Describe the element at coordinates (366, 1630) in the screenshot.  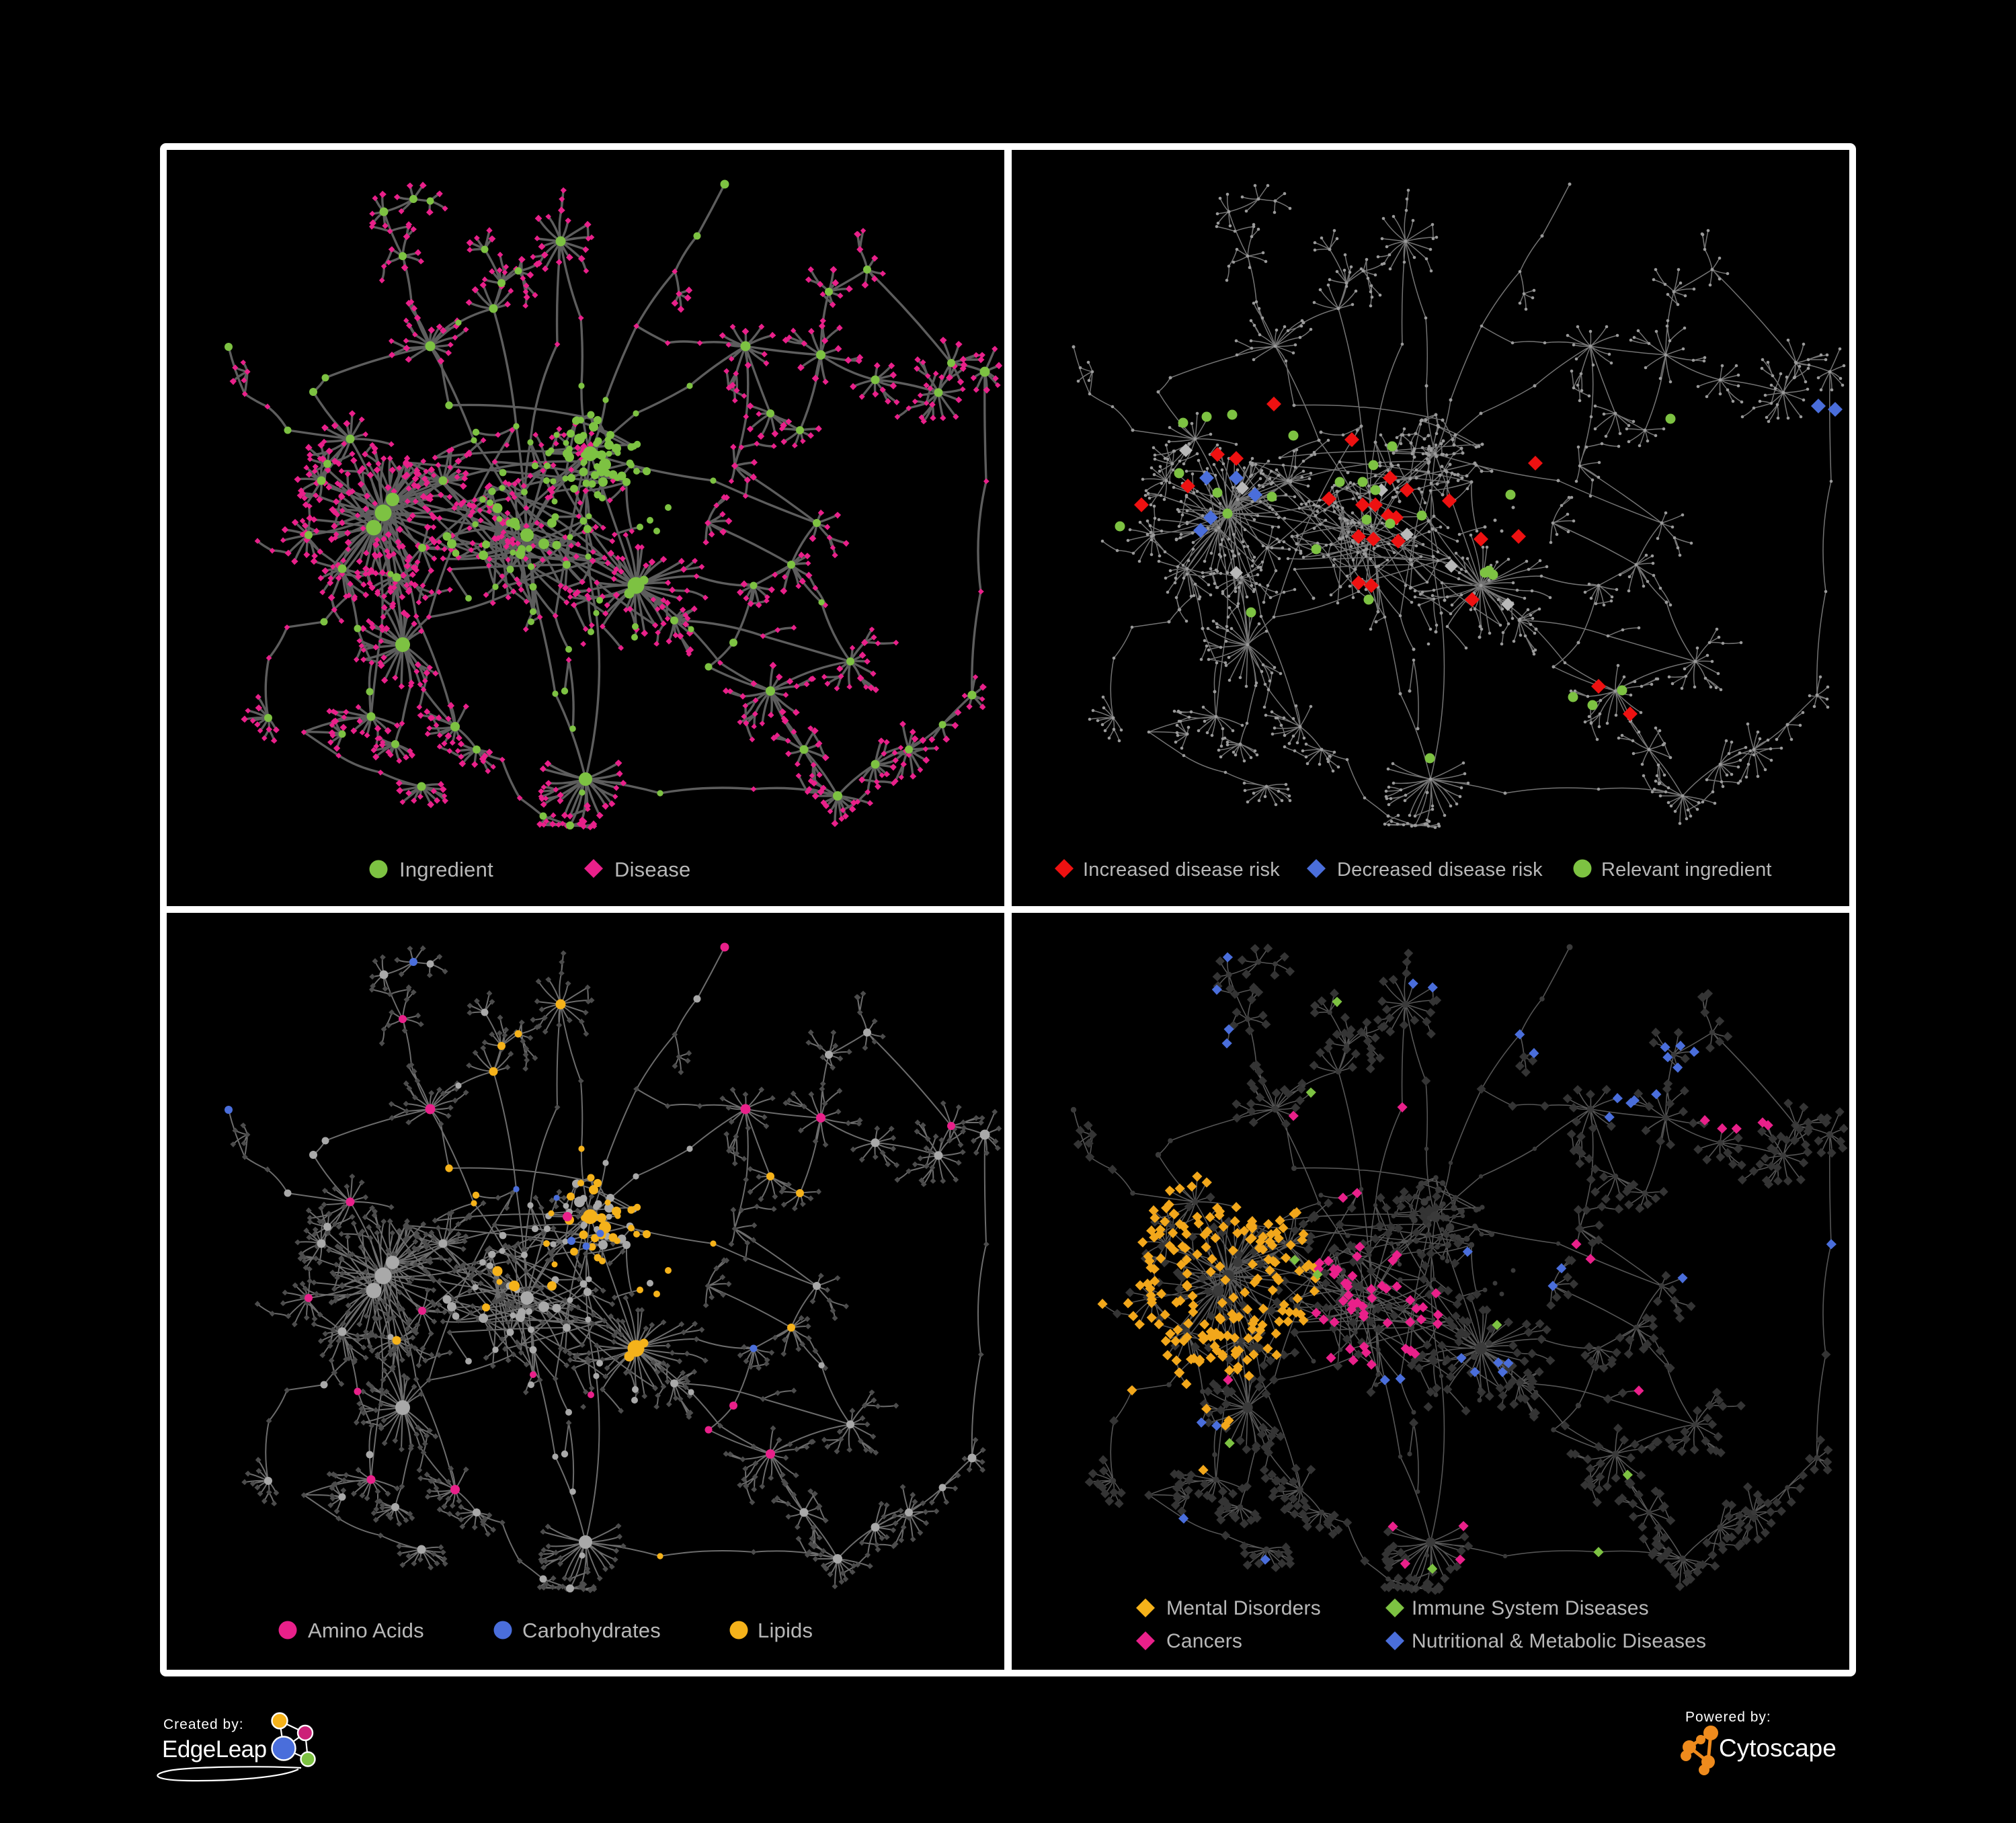
I see `svg-text: Amino Acids` at that location.